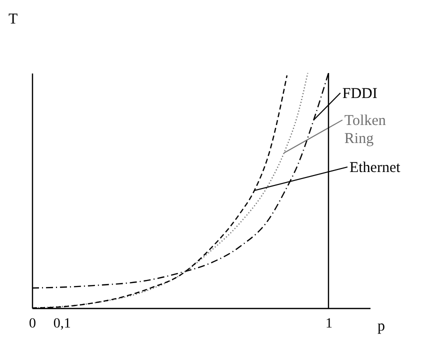  I want to click on x-axis-title: p, so click(381, 326).